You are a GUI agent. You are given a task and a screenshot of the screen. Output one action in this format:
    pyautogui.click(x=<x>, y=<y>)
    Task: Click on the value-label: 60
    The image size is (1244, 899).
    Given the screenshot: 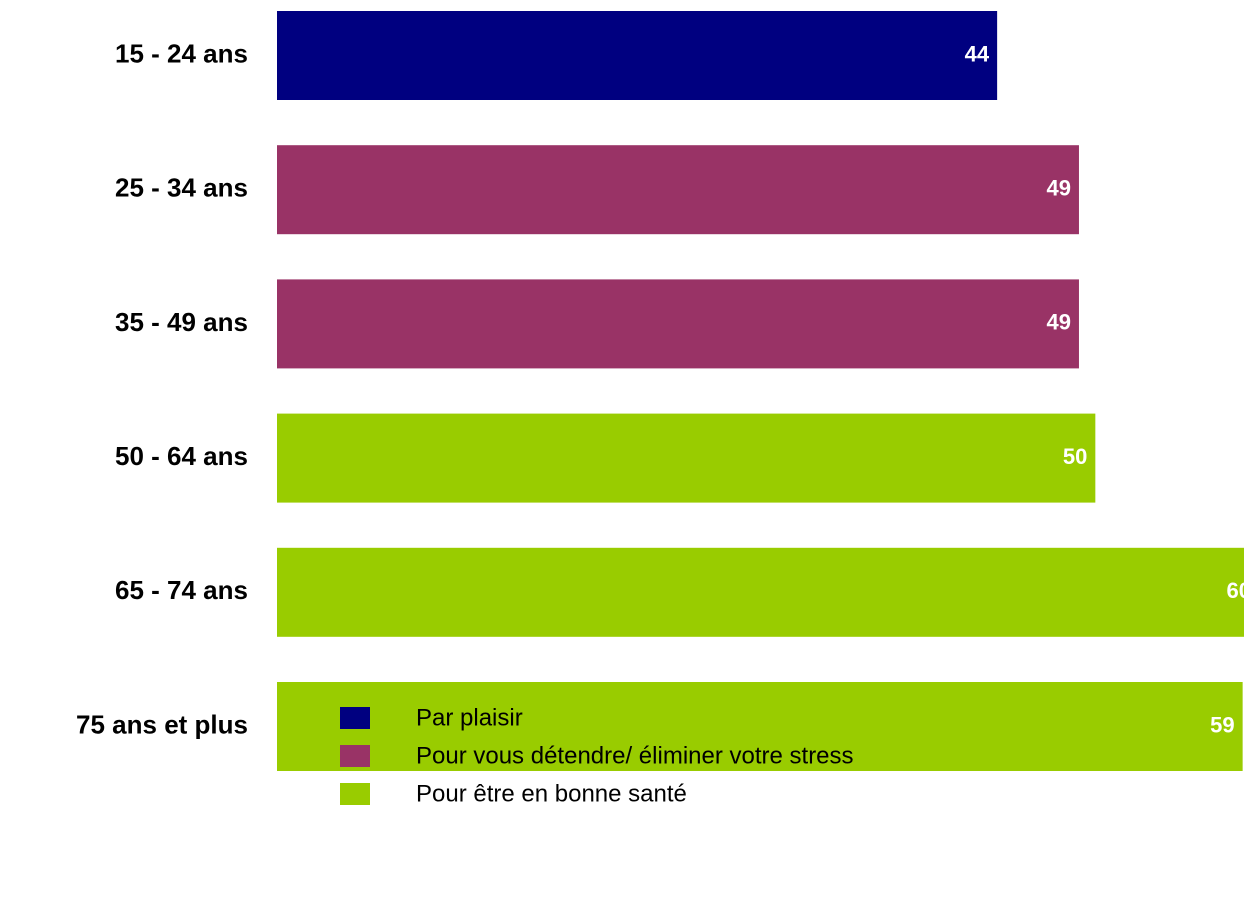 What is the action you would take?
    pyautogui.click(x=1235, y=590)
    